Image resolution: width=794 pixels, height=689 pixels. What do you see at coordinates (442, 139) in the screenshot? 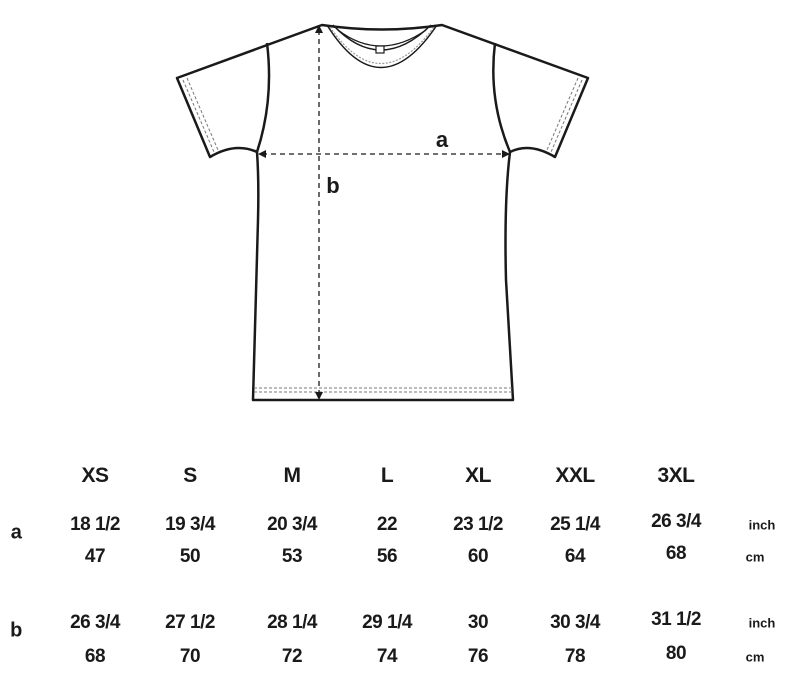
I see `measure-label-a: a` at bounding box center [442, 139].